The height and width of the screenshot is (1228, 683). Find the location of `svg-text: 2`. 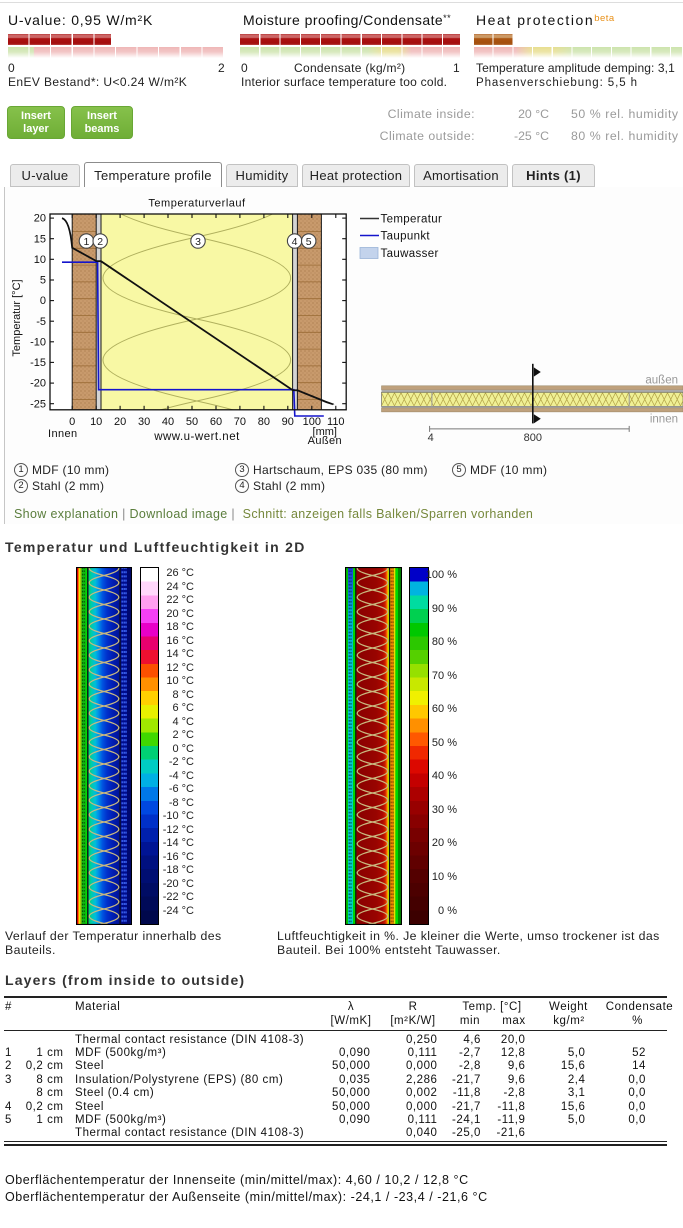

svg-text: 2 is located at coordinates (100, 242).